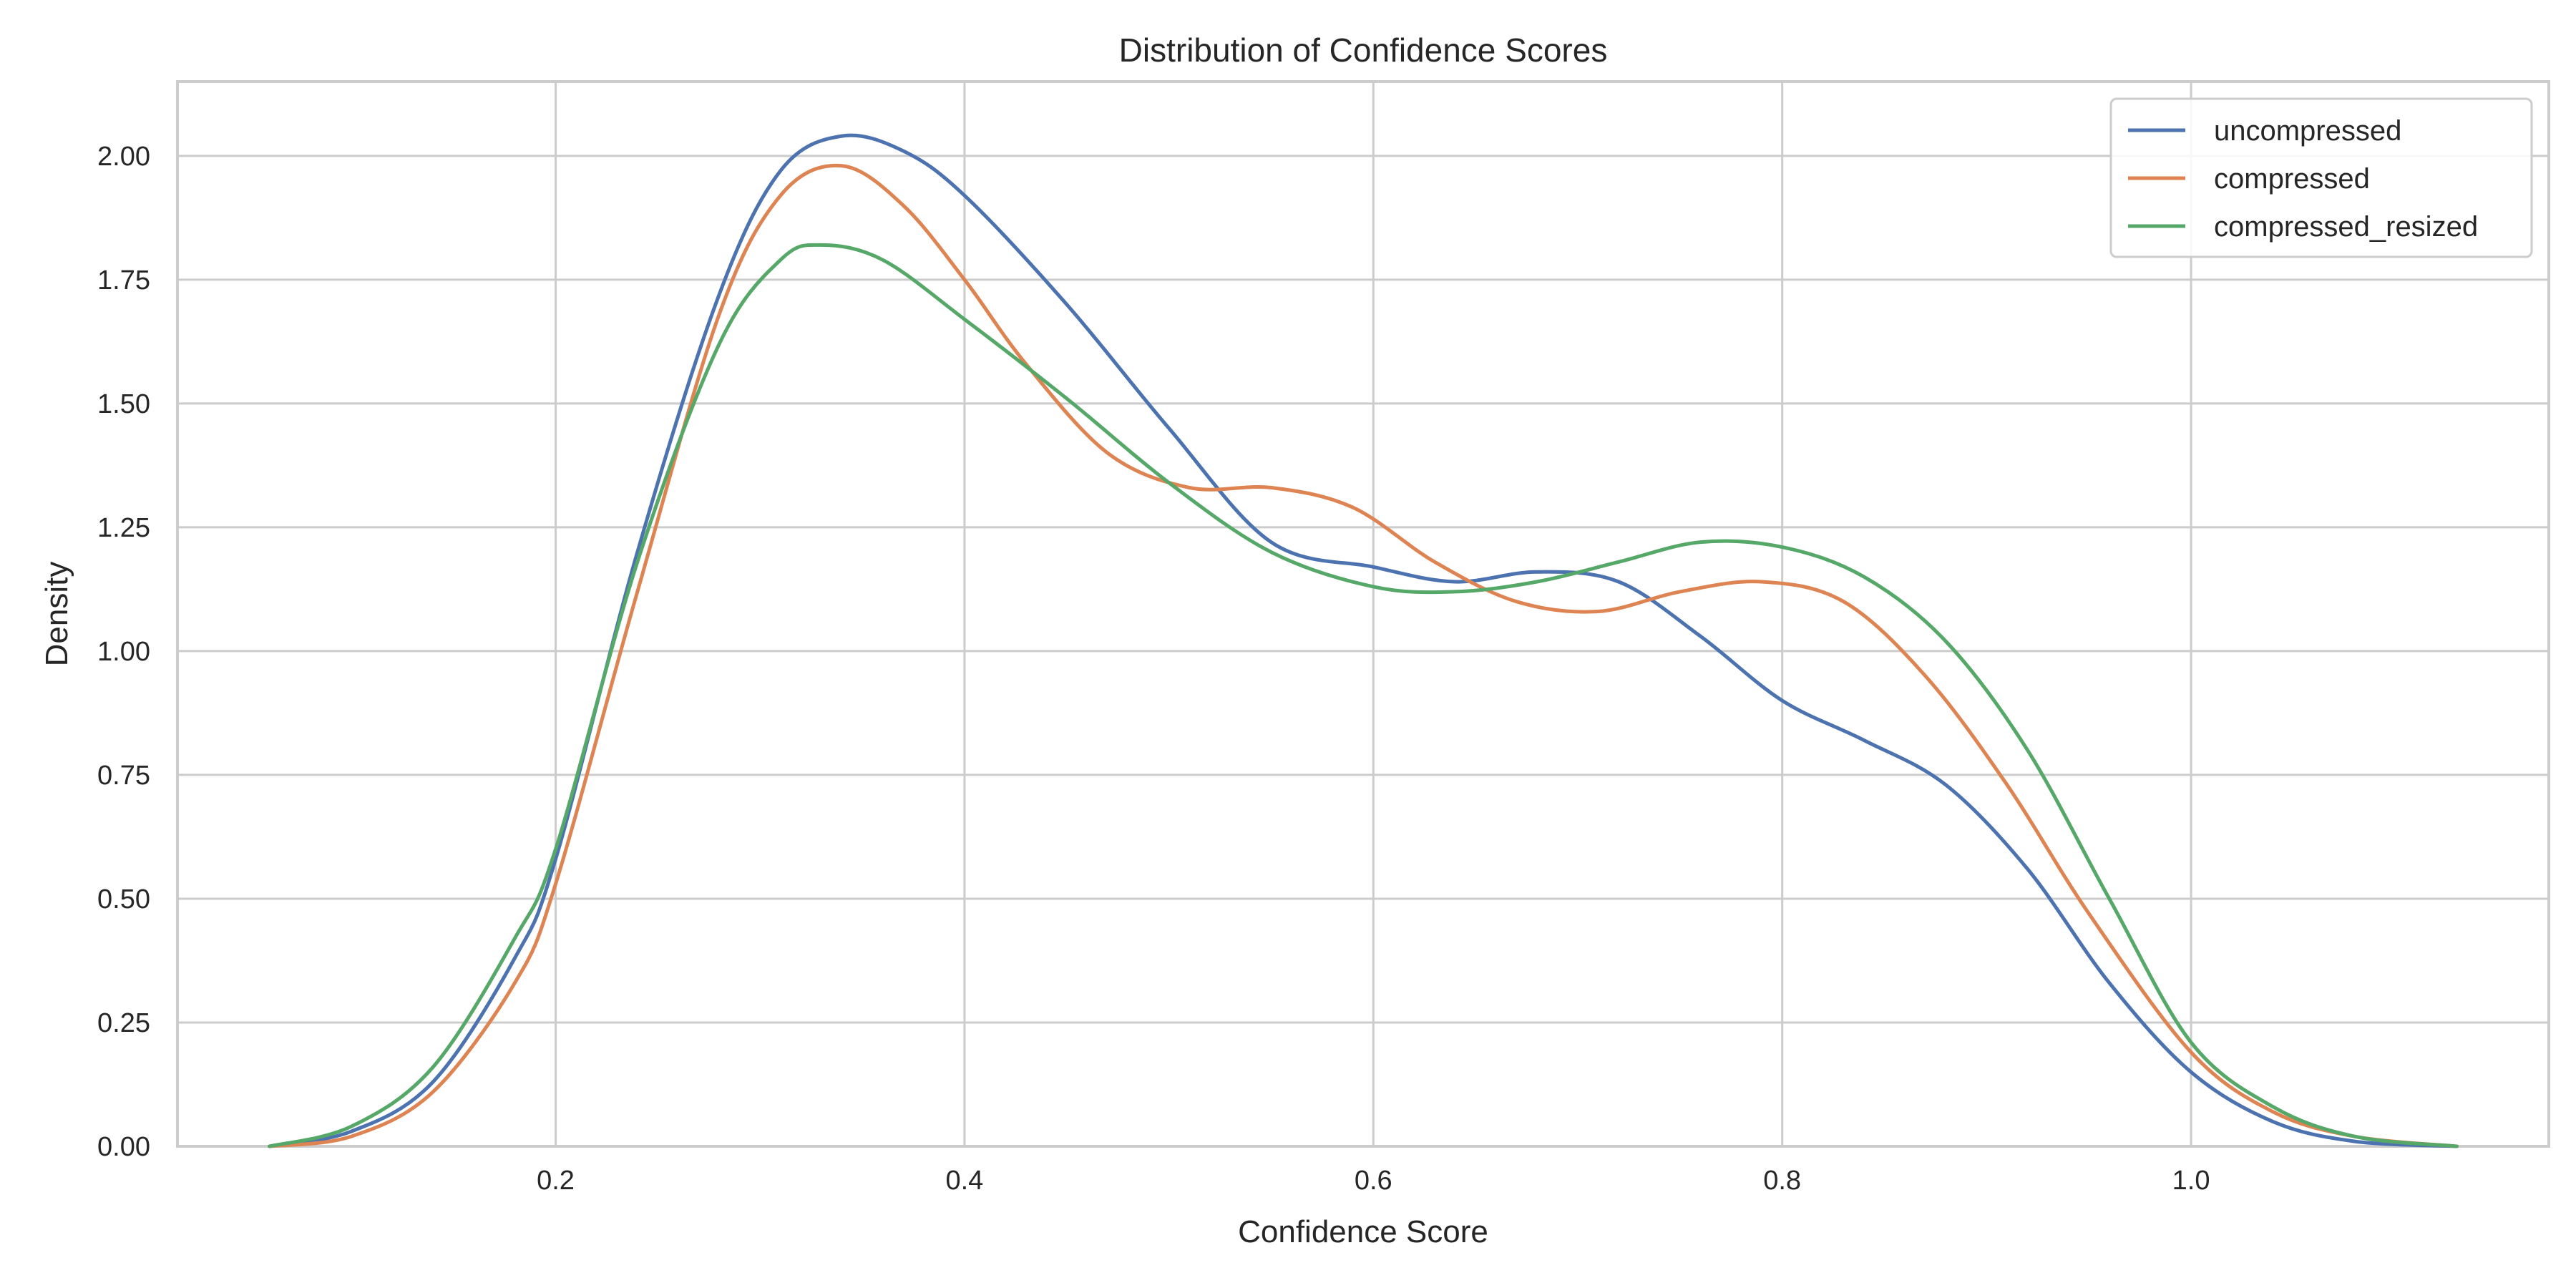  Describe the element at coordinates (123, 404) in the screenshot. I see `y-tick-label: 1.50` at that location.